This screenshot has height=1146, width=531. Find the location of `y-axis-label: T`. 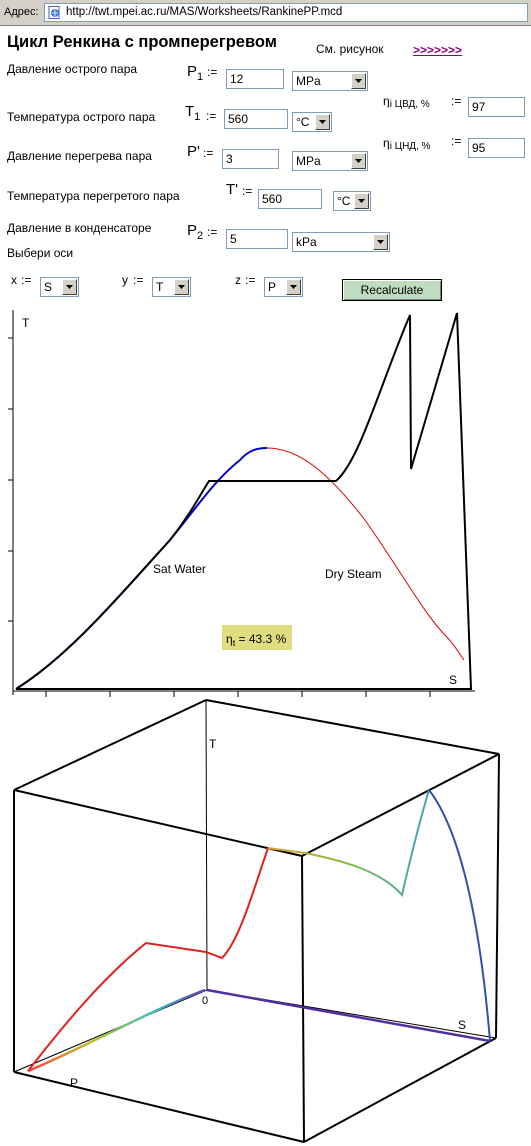

y-axis-label: T is located at coordinates (26, 323).